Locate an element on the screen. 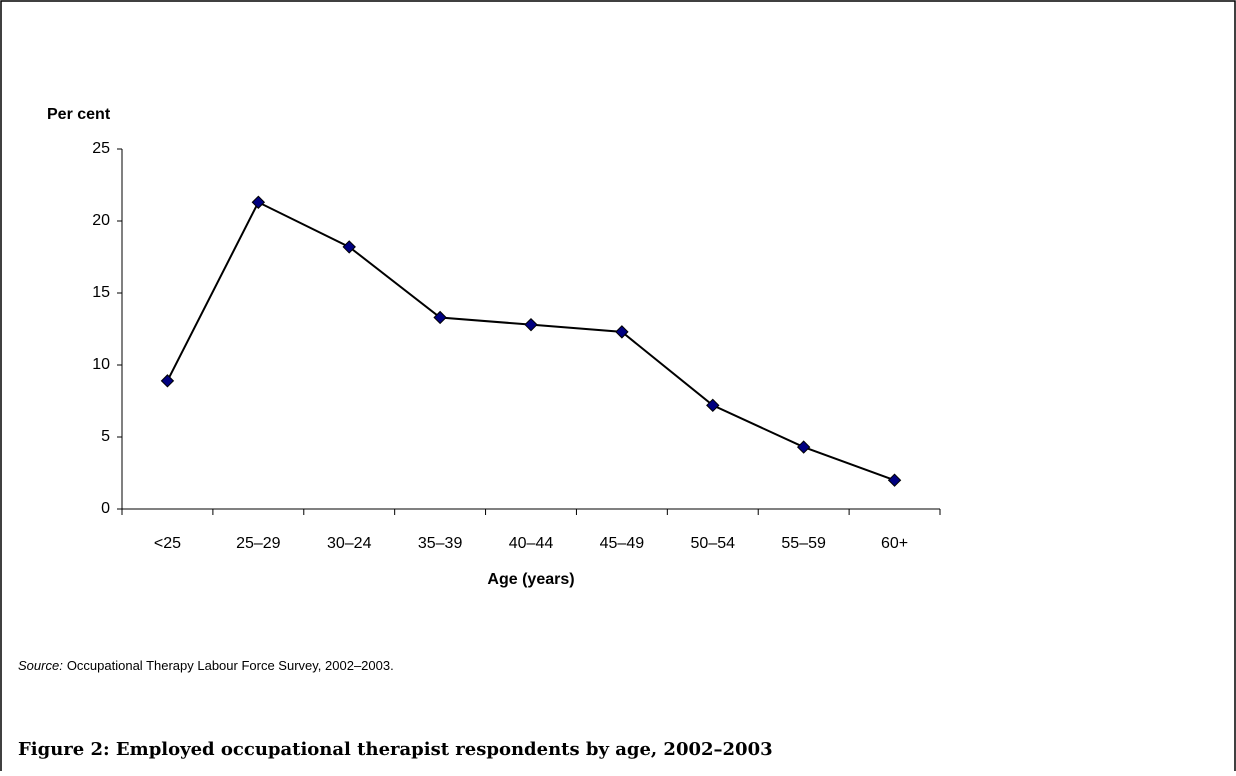  y-axis-label: Per cent is located at coordinates (79, 114).